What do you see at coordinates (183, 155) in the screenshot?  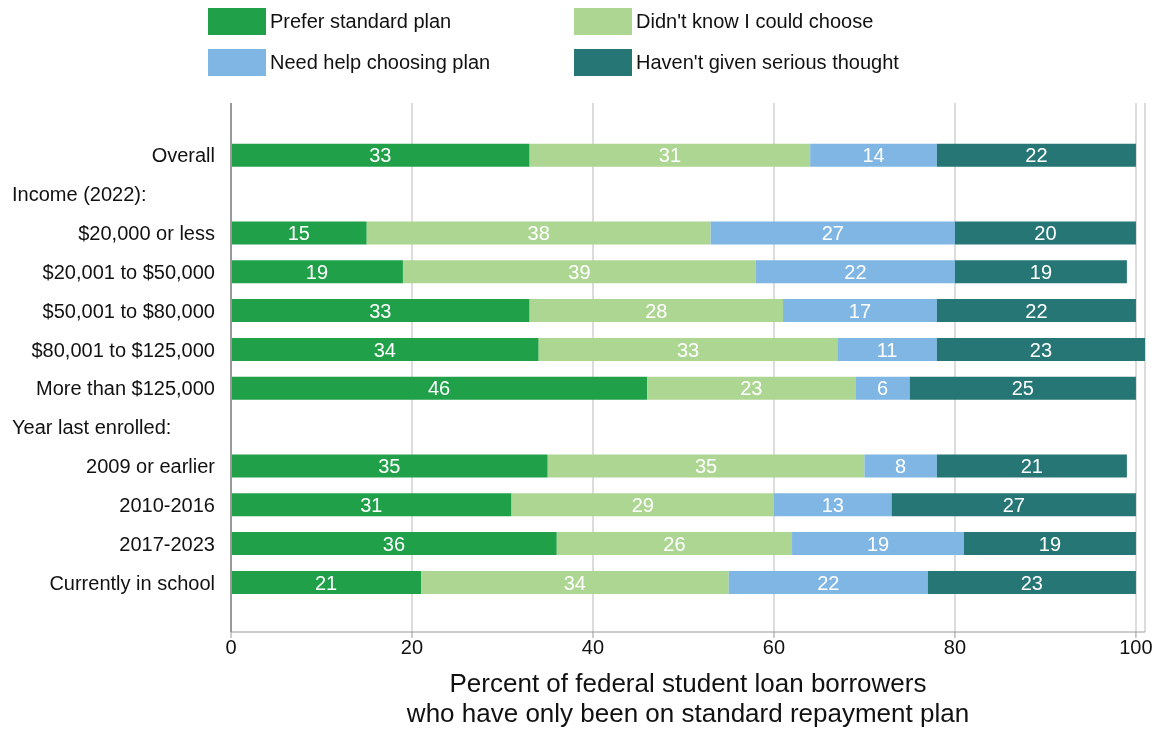 I see `y-tick-label: Overall` at bounding box center [183, 155].